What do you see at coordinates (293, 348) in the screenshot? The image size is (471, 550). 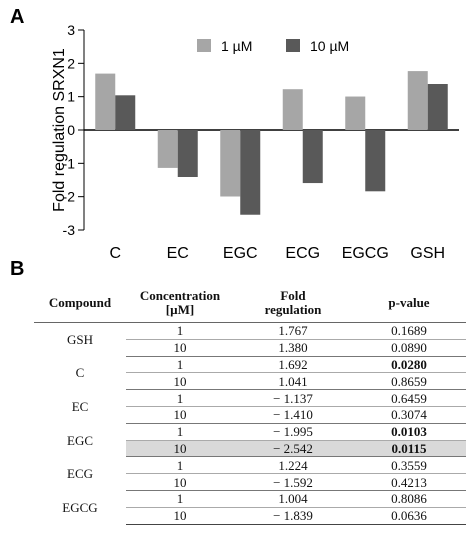 I see `cell-fold-regulation: 1.380` at bounding box center [293, 348].